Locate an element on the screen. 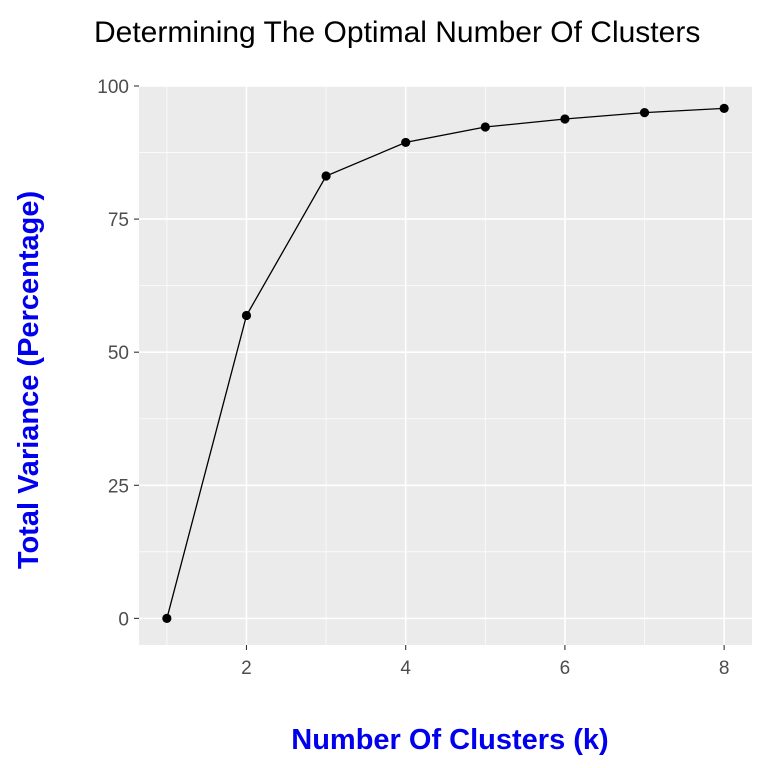 Image resolution: width=768 pixels, height=768 pixels. y-tick-label: 75 is located at coordinates (118, 220).